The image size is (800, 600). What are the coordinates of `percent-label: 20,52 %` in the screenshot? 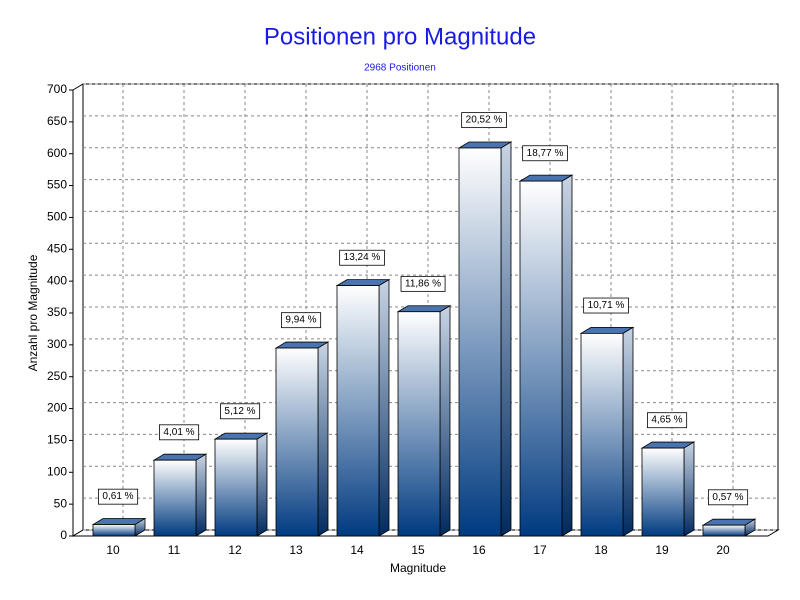 It's located at (484, 120).